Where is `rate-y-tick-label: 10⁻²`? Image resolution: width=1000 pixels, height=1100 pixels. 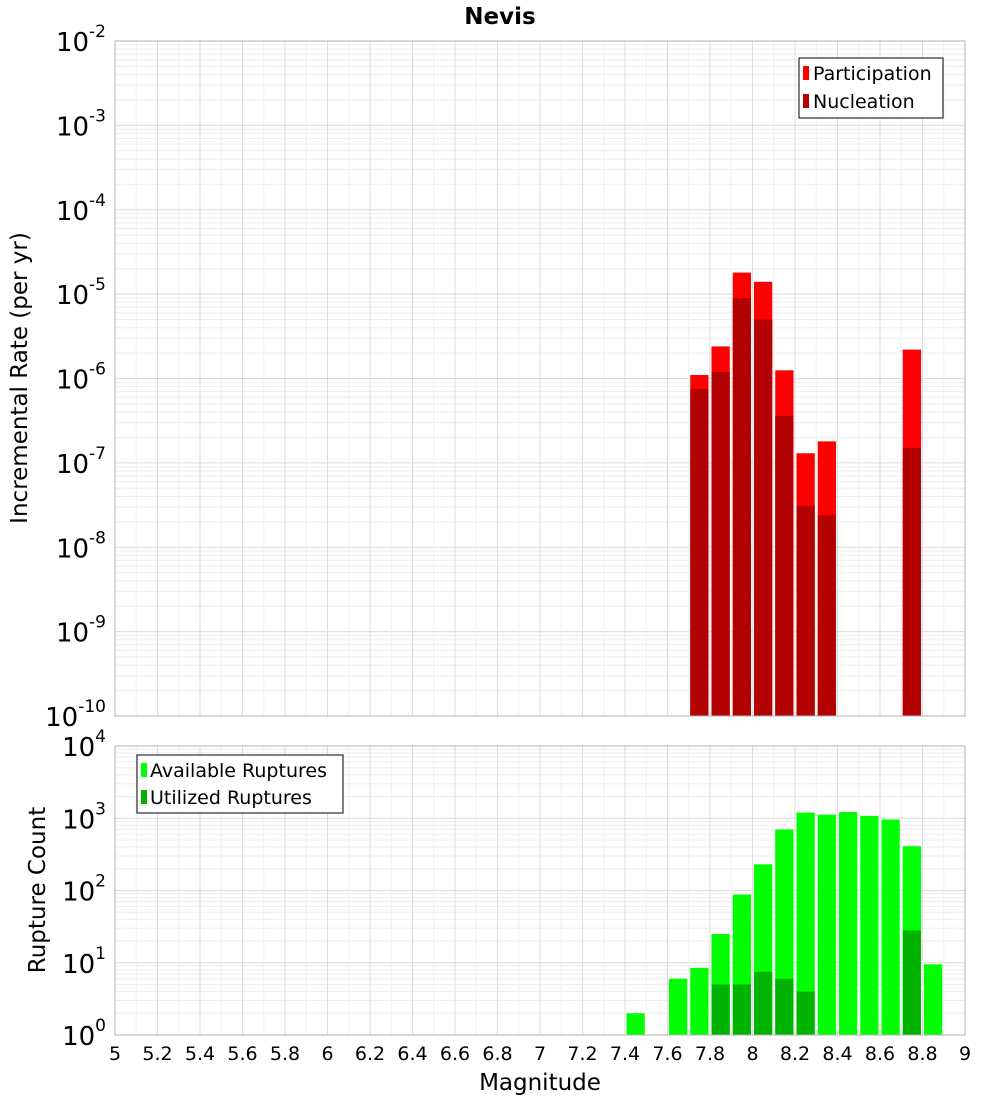 rate-y-tick-label: 10⁻² is located at coordinates (81, 40).